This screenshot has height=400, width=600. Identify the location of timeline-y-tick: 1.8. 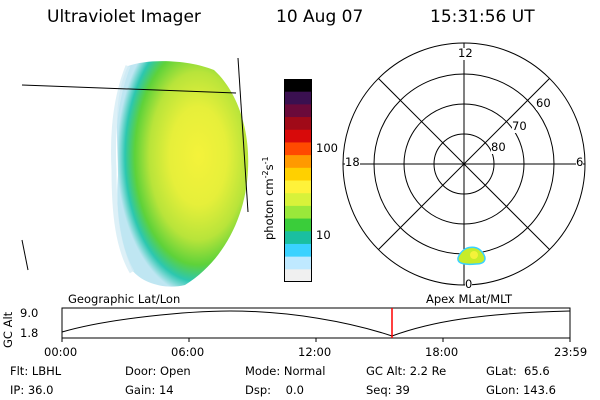
(29, 333).